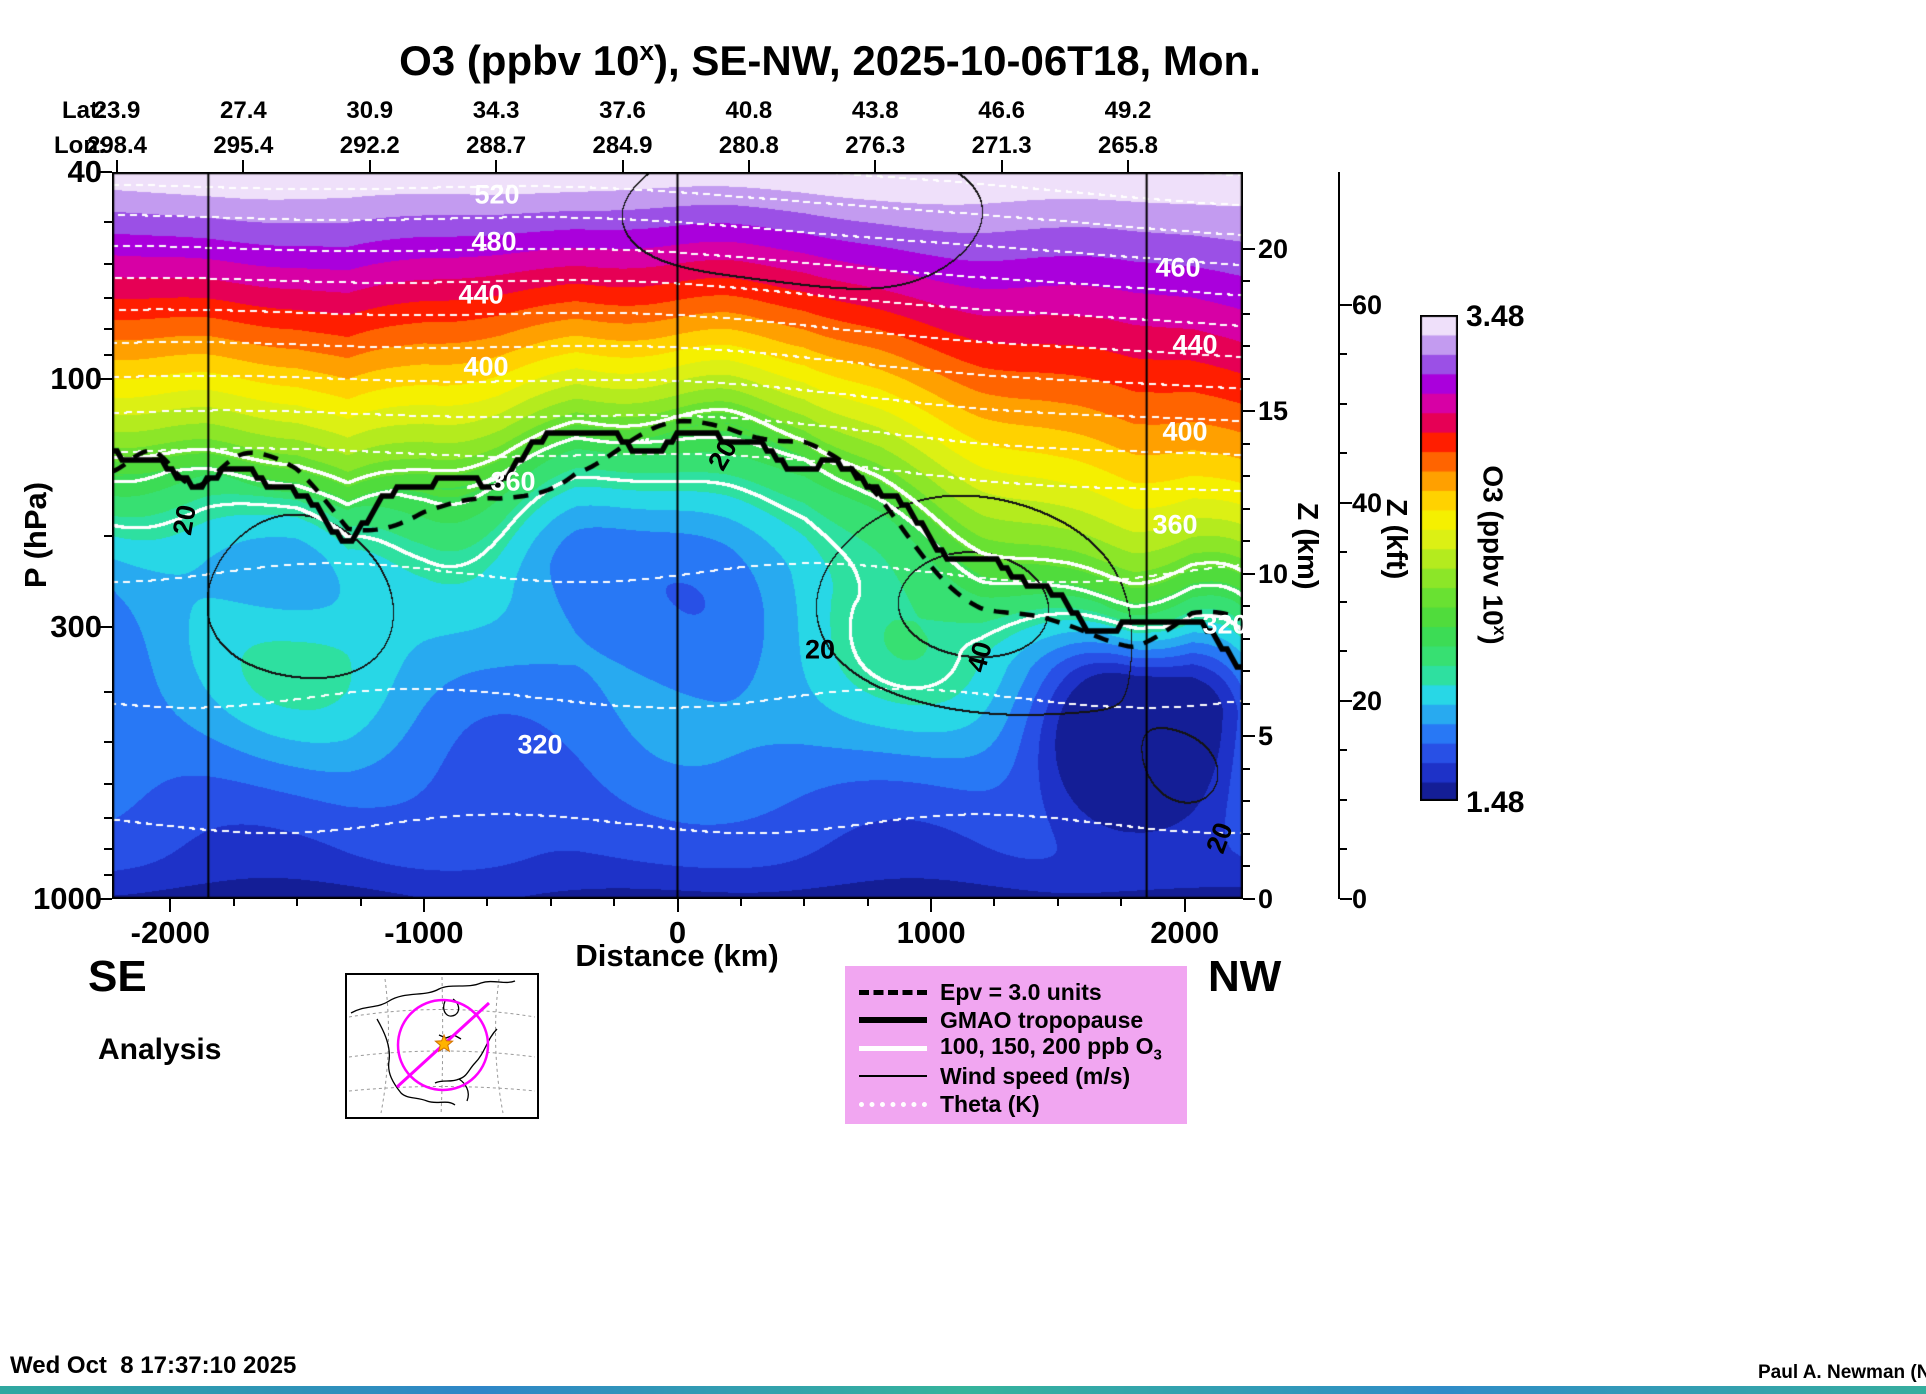 This screenshot has height=1394, width=1926. I want to click on z-kft-tick-label: 20, so click(1367, 700).